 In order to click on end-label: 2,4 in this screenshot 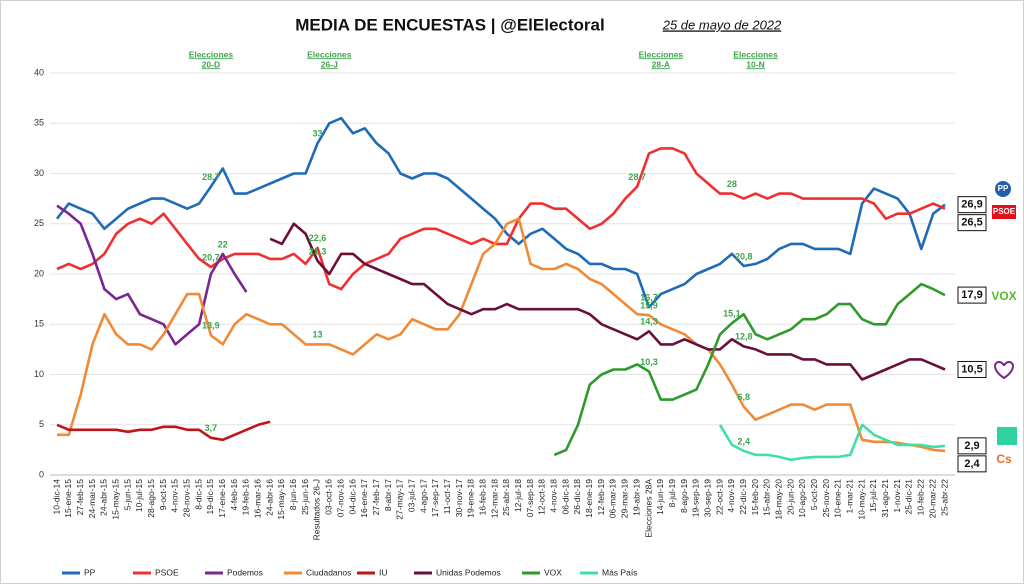, I will do `click(972, 464)`.